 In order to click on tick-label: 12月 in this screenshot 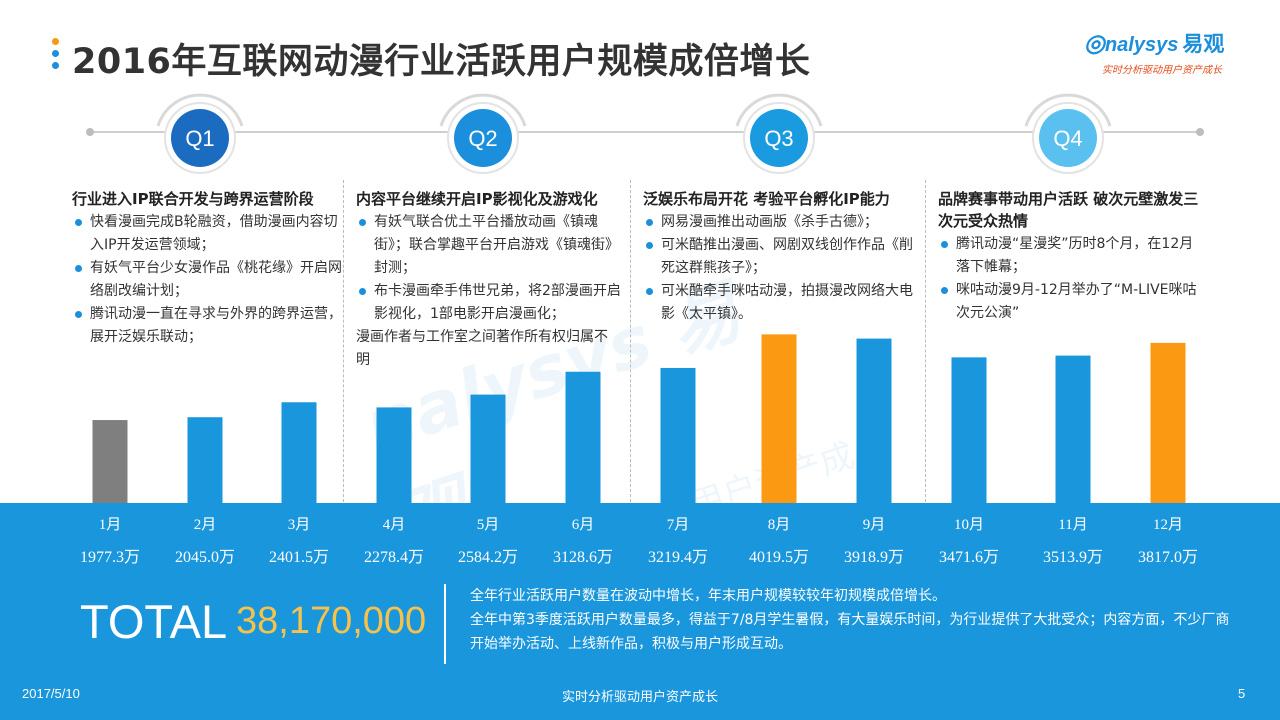, I will do `click(1167, 525)`.